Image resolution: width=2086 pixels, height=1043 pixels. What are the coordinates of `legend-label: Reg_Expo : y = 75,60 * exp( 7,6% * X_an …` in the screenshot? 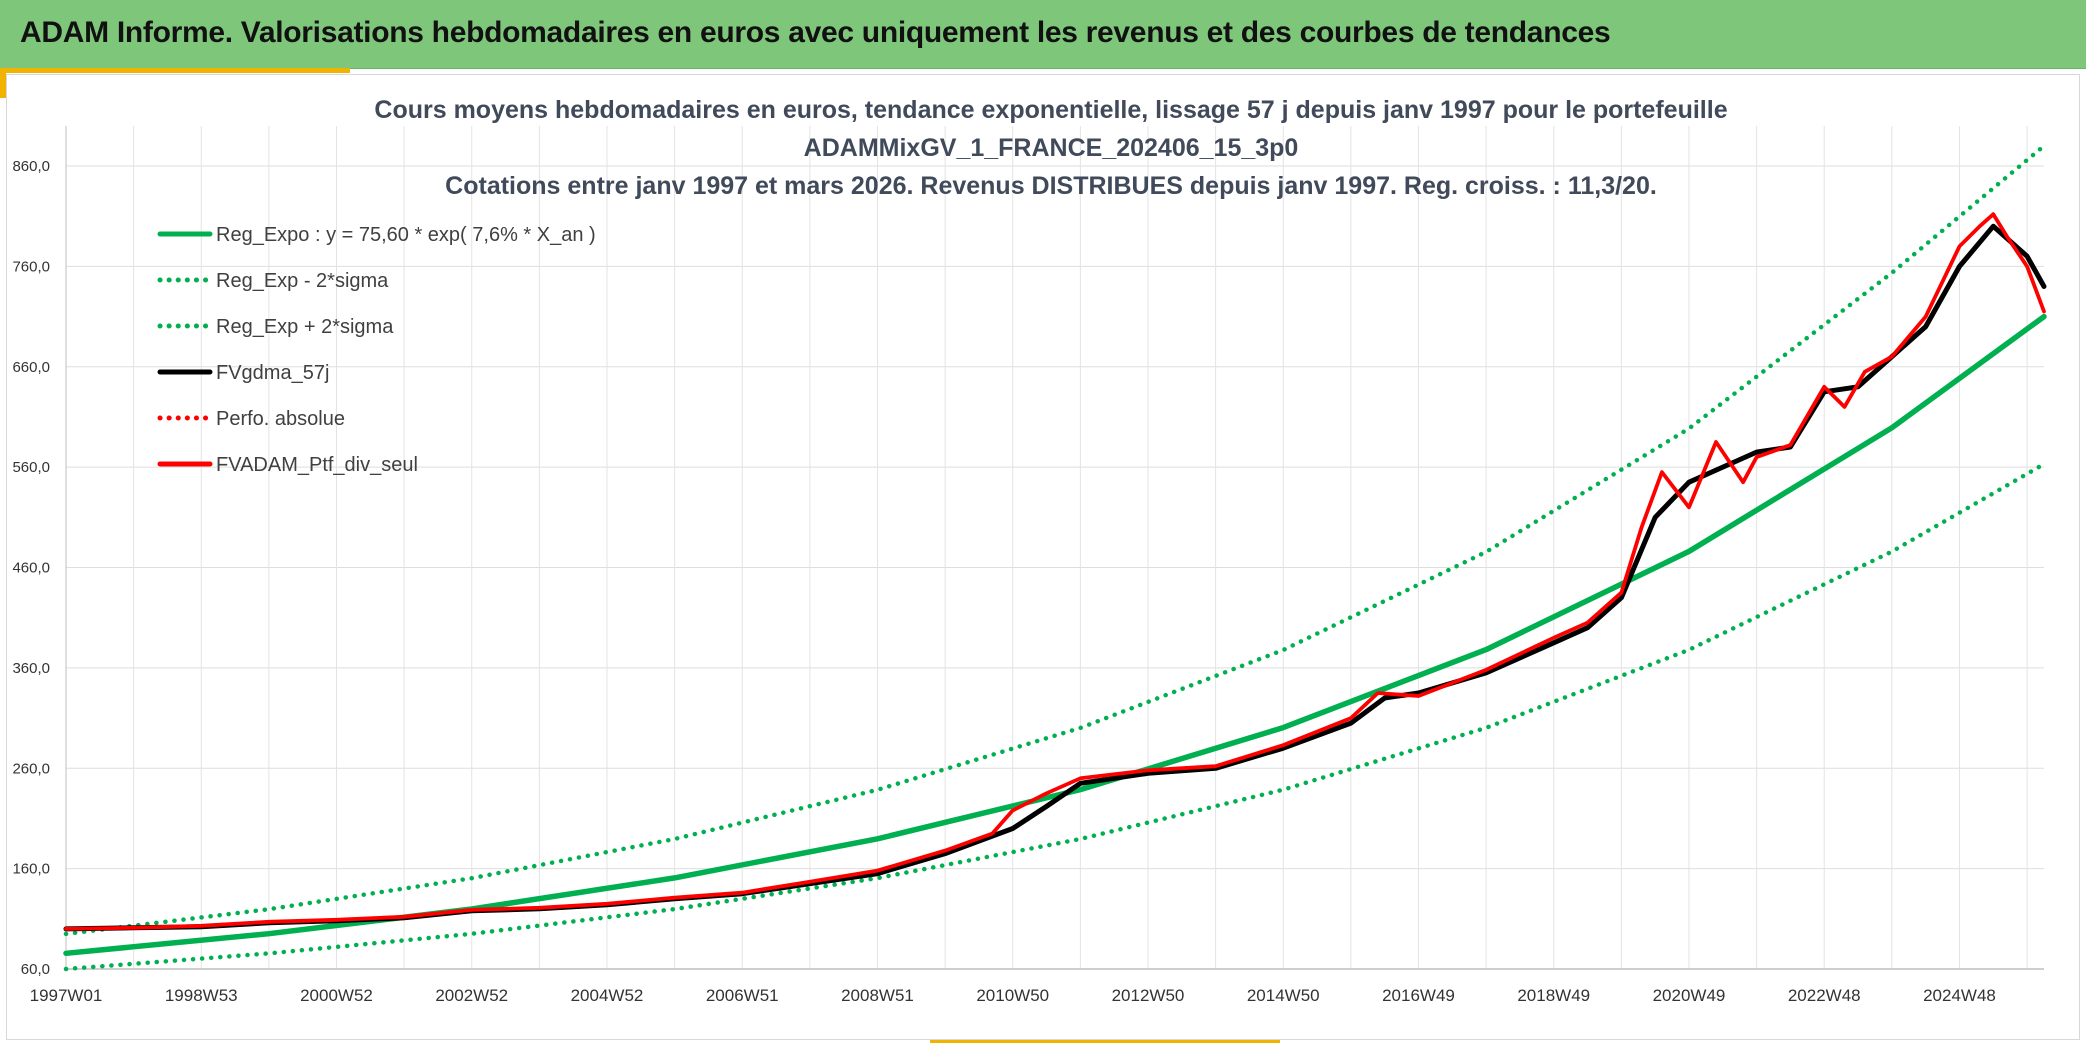 It's located at (406, 235).